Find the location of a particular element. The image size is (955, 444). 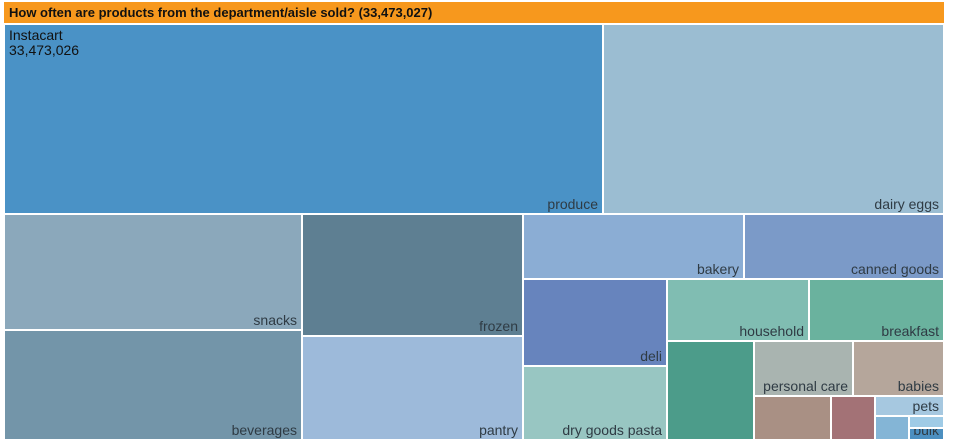

treemap-cell-breakfast: breakfast is located at coordinates (876, 310).